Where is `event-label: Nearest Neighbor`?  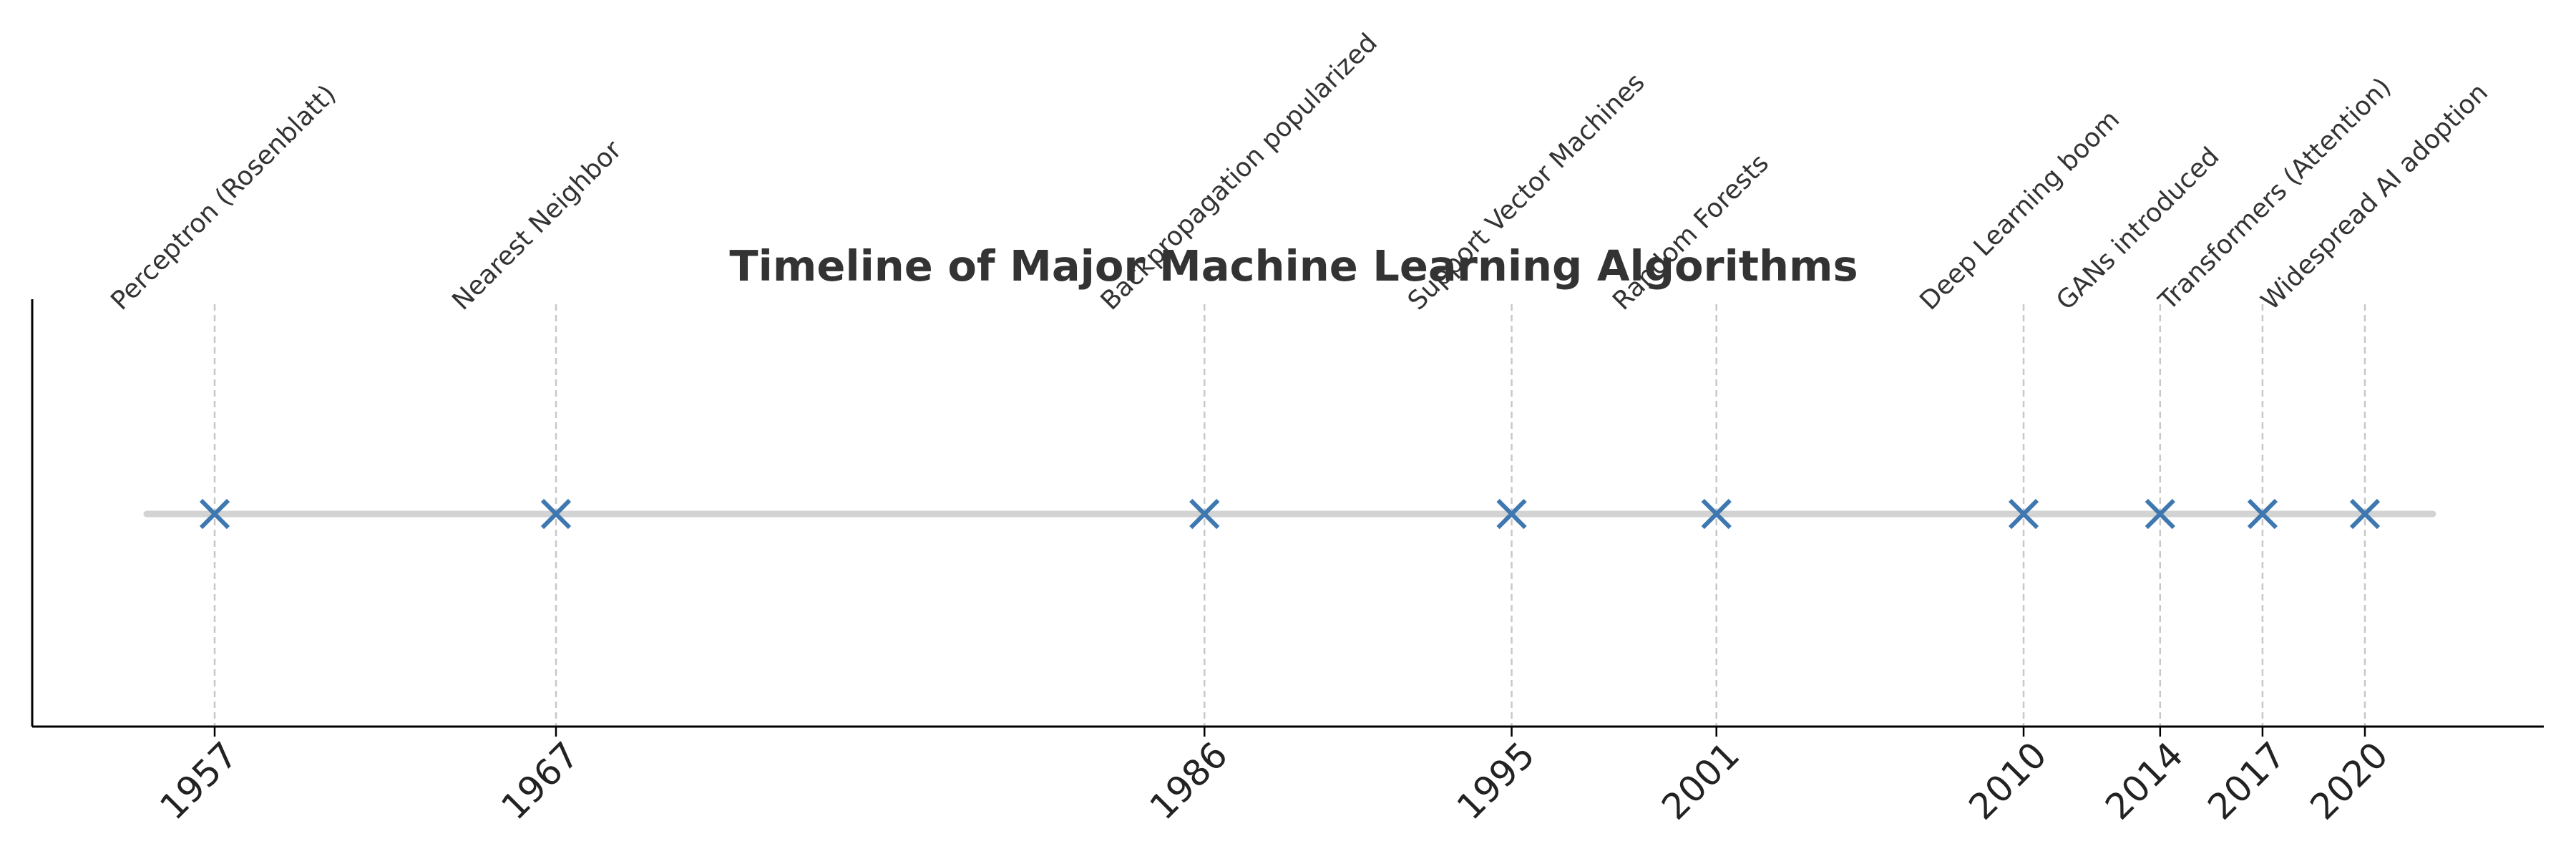
event-label: Nearest Neighbor is located at coordinates (537, 225).